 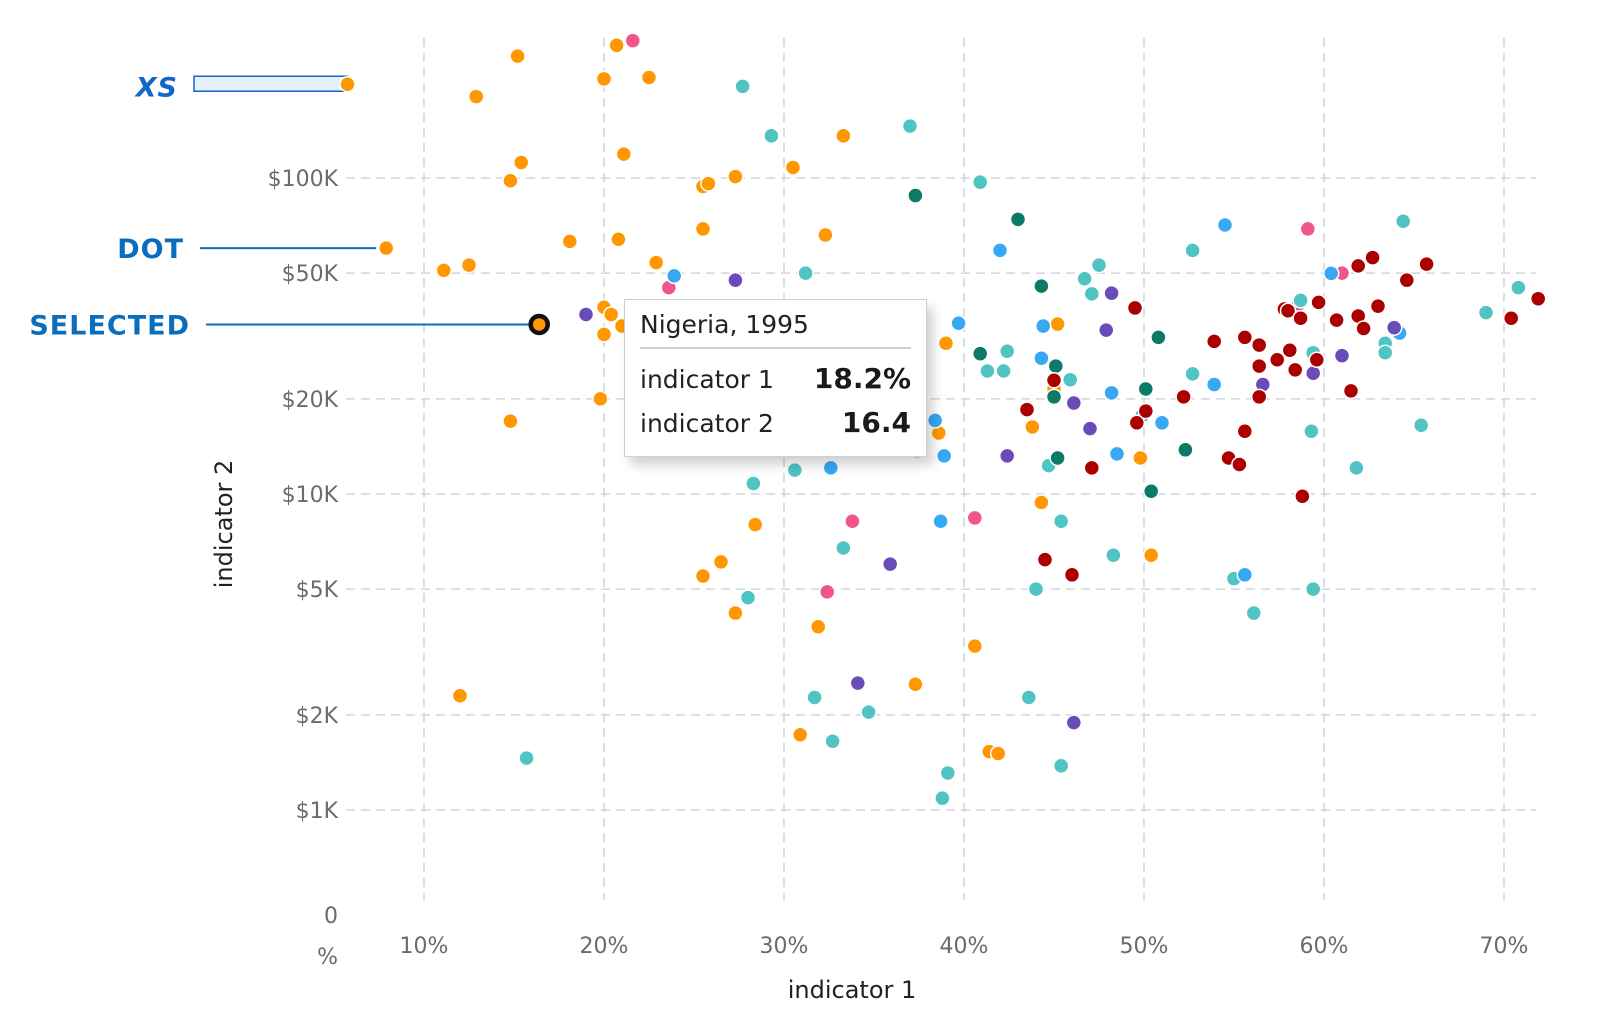 I want to click on selected-data-point, so click(x=539, y=324).